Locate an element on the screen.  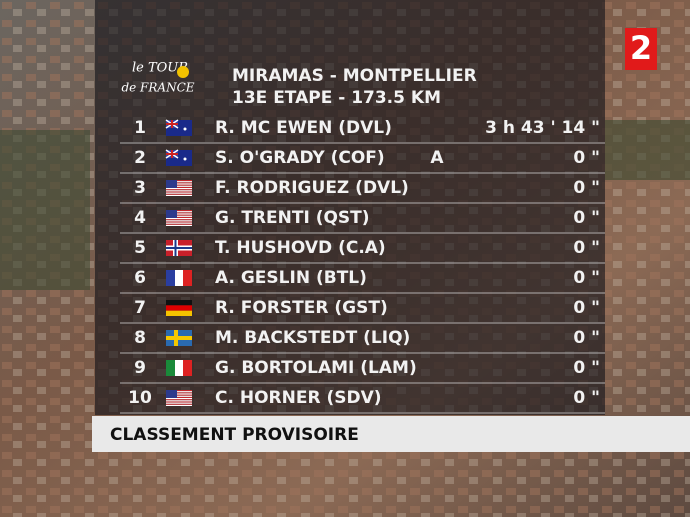
rider: R. MC EWEN (DVL) is located at coordinates (303, 128).